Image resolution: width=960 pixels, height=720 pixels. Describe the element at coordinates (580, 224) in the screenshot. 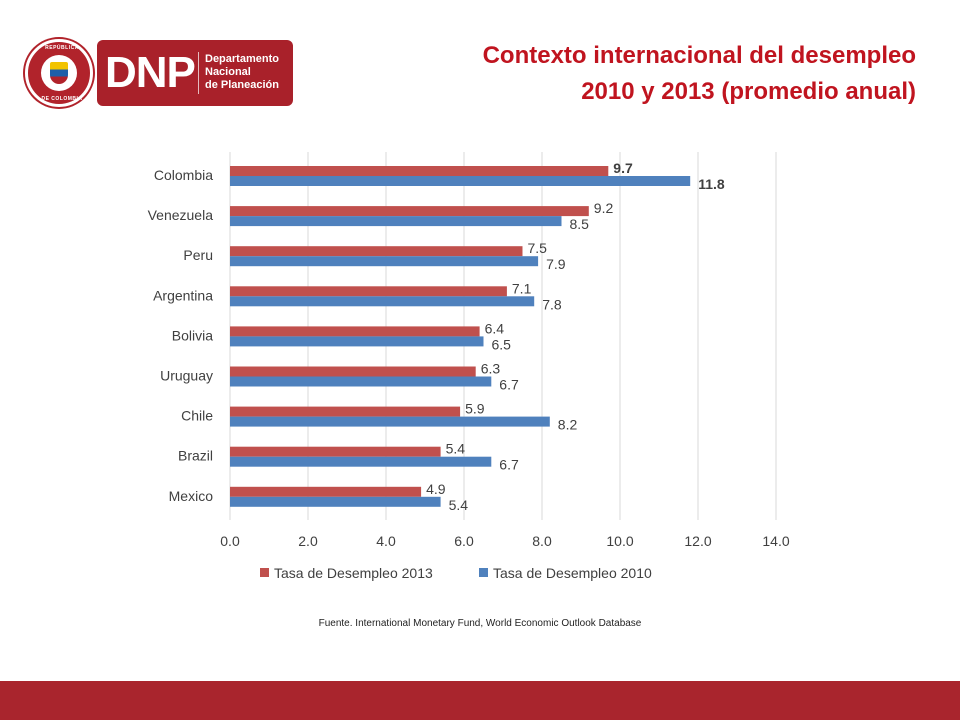

I see `data-label: 8.5` at that location.